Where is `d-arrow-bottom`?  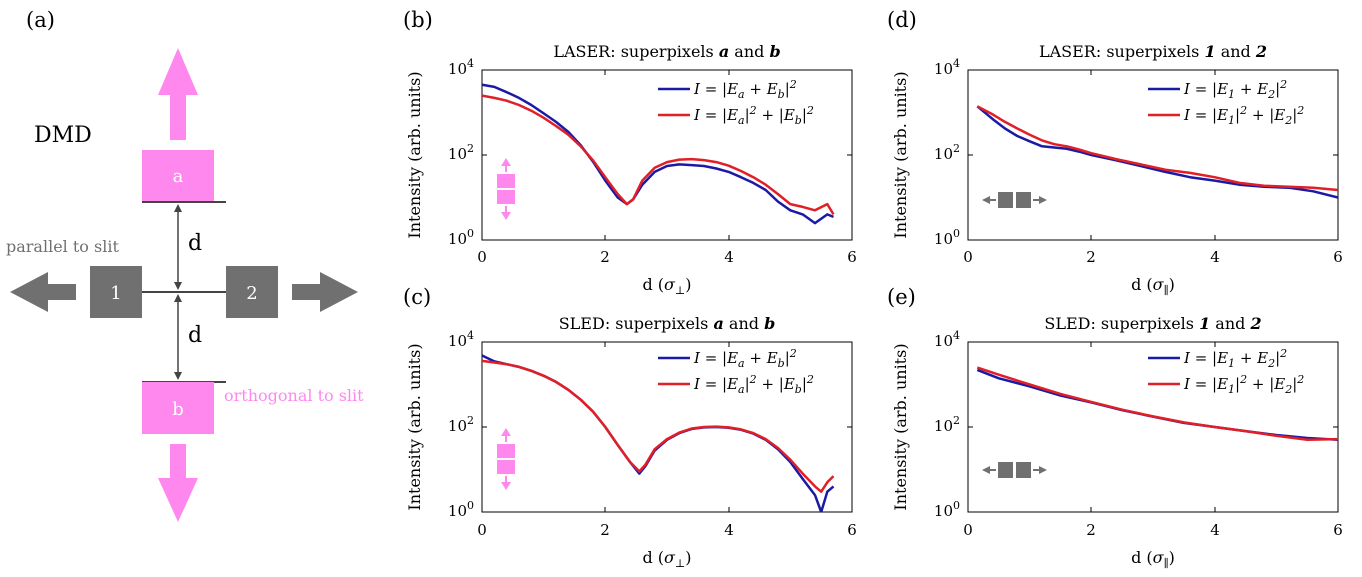
d-arrow-bottom is located at coordinates (178, 337).